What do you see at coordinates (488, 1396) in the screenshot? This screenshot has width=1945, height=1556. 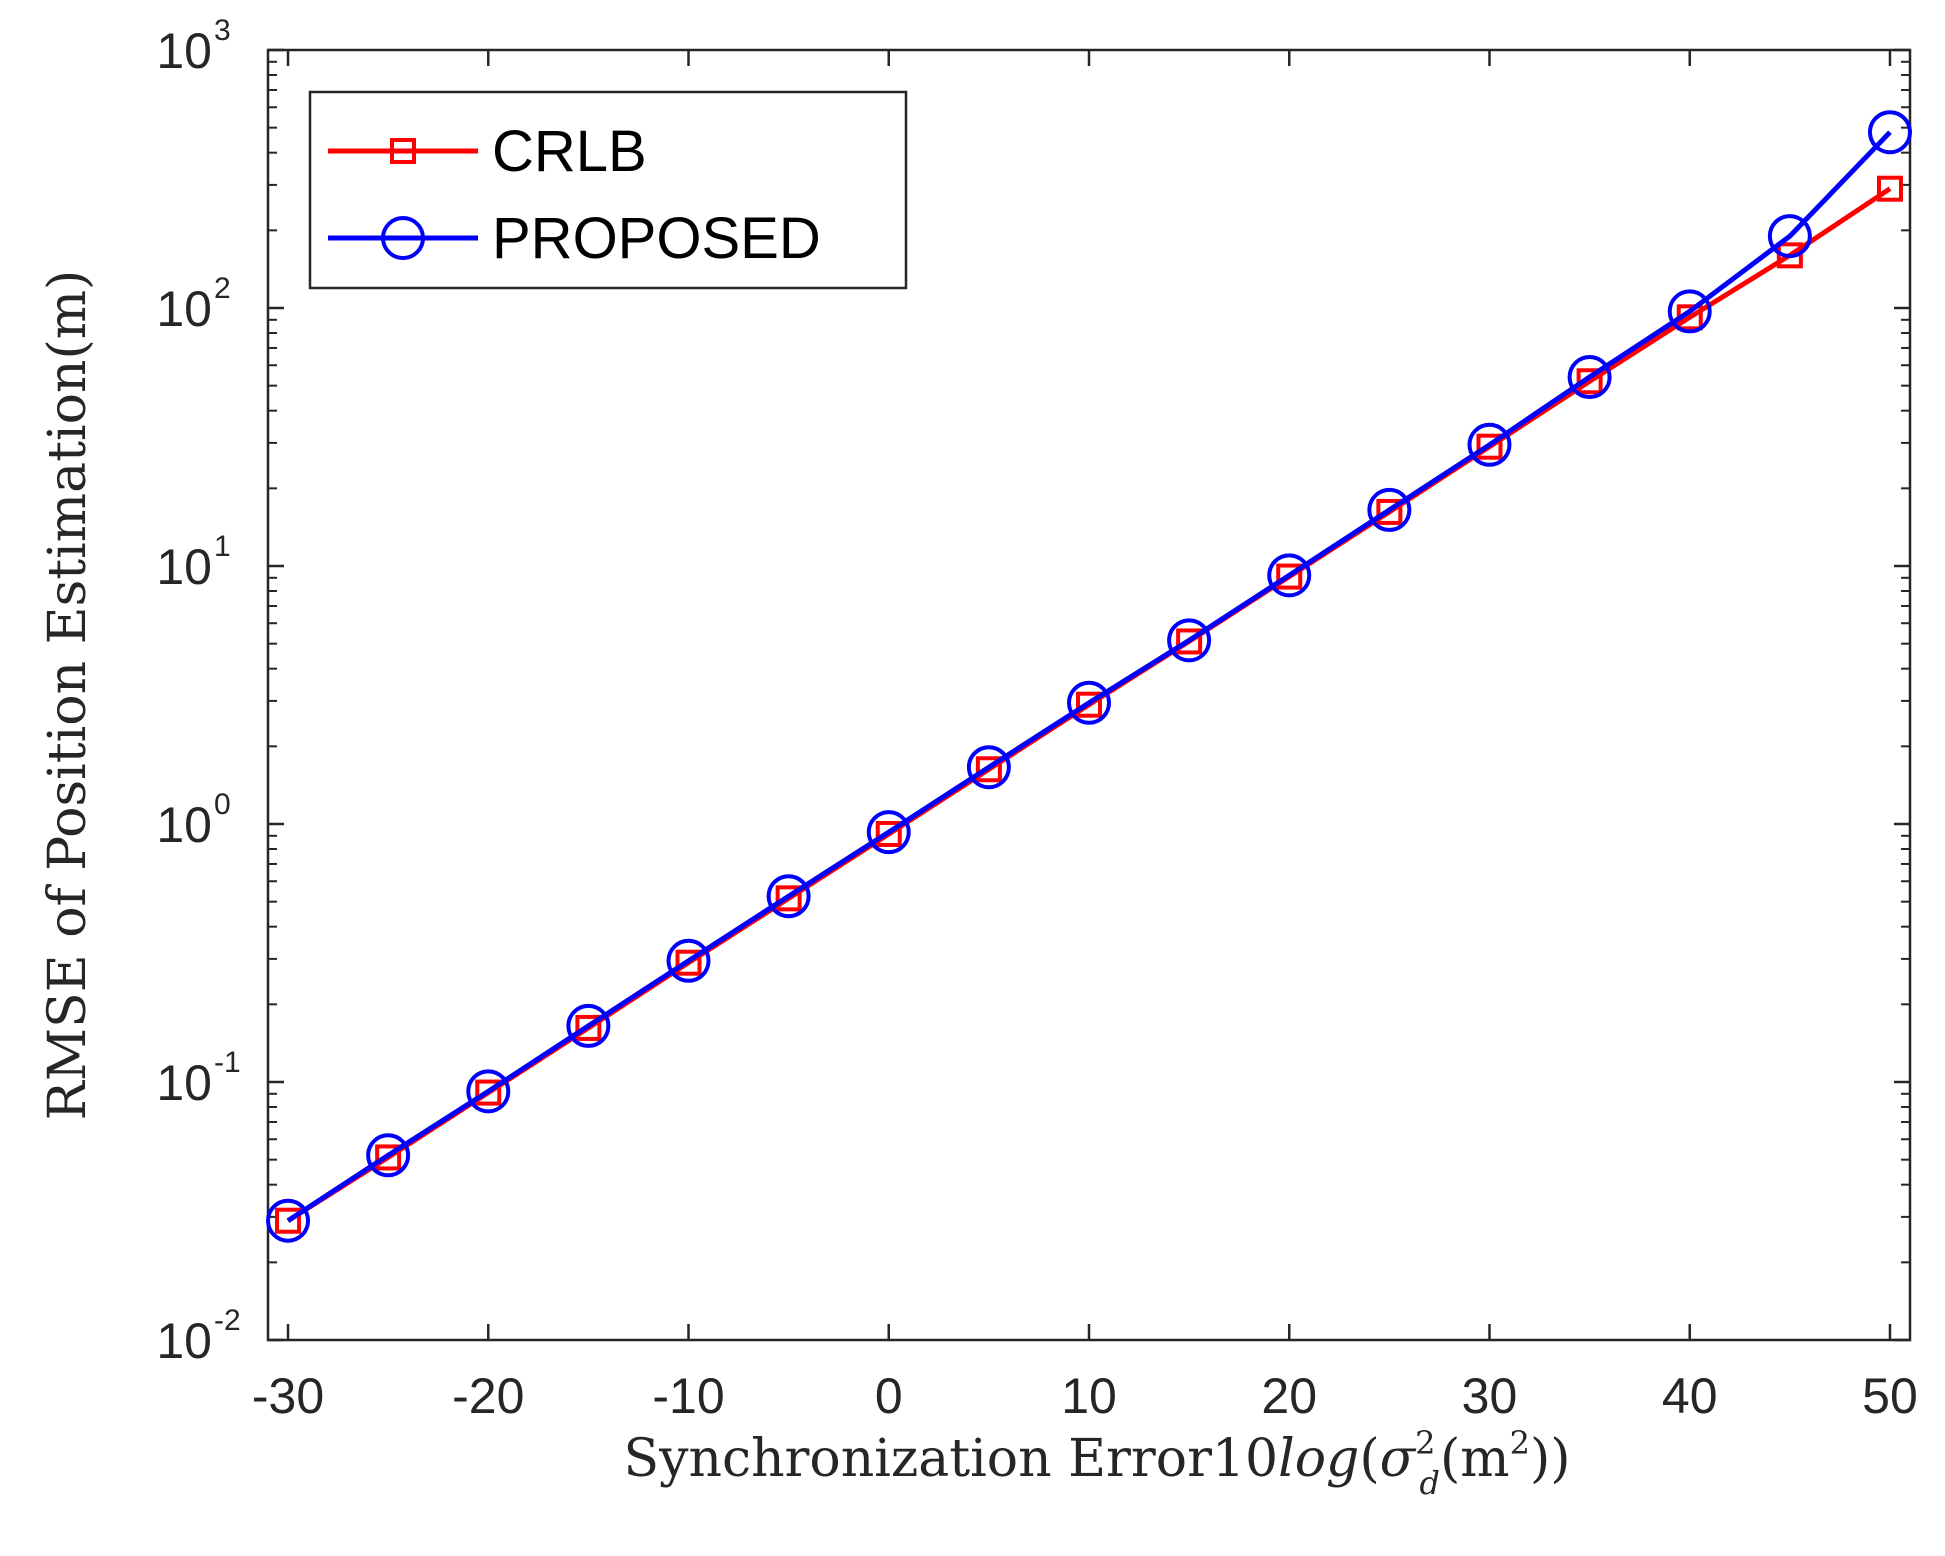 I see `x-tick-label: -20` at bounding box center [488, 1396].